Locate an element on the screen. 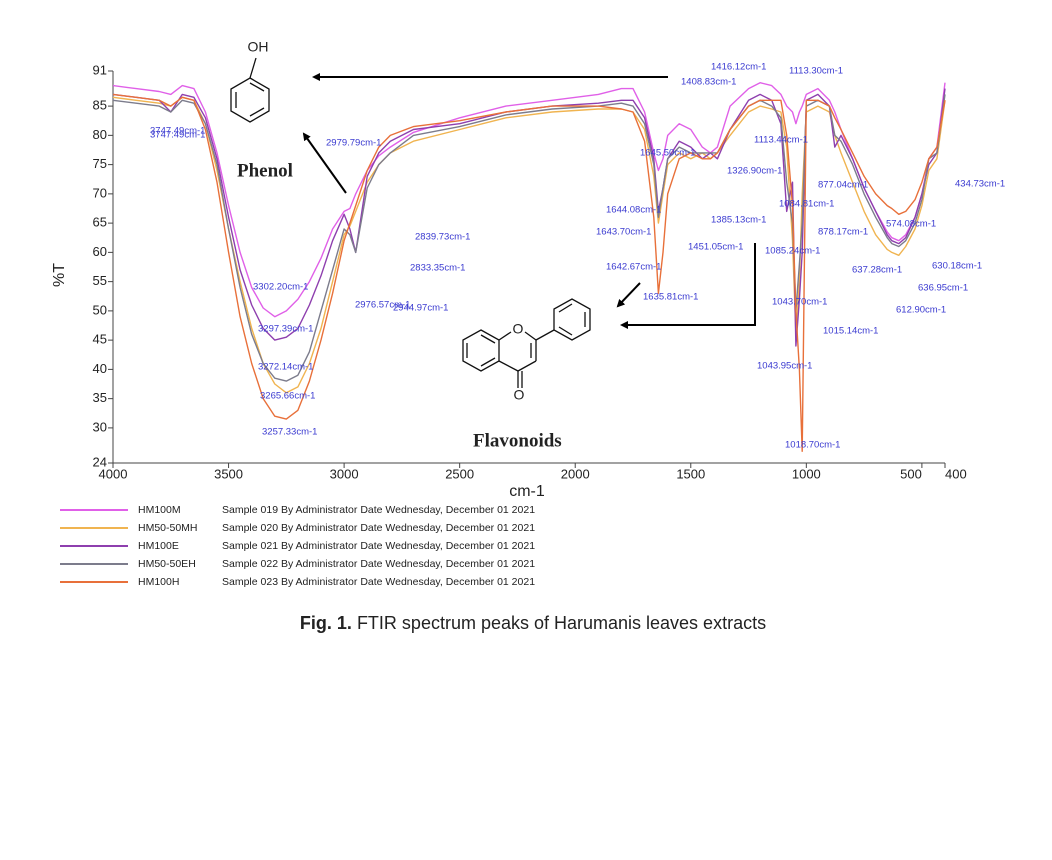 The width and height of the screenshot is (1052, 860). peak-annotation: 636.95cm-1 is located at coordinates (943, 288).